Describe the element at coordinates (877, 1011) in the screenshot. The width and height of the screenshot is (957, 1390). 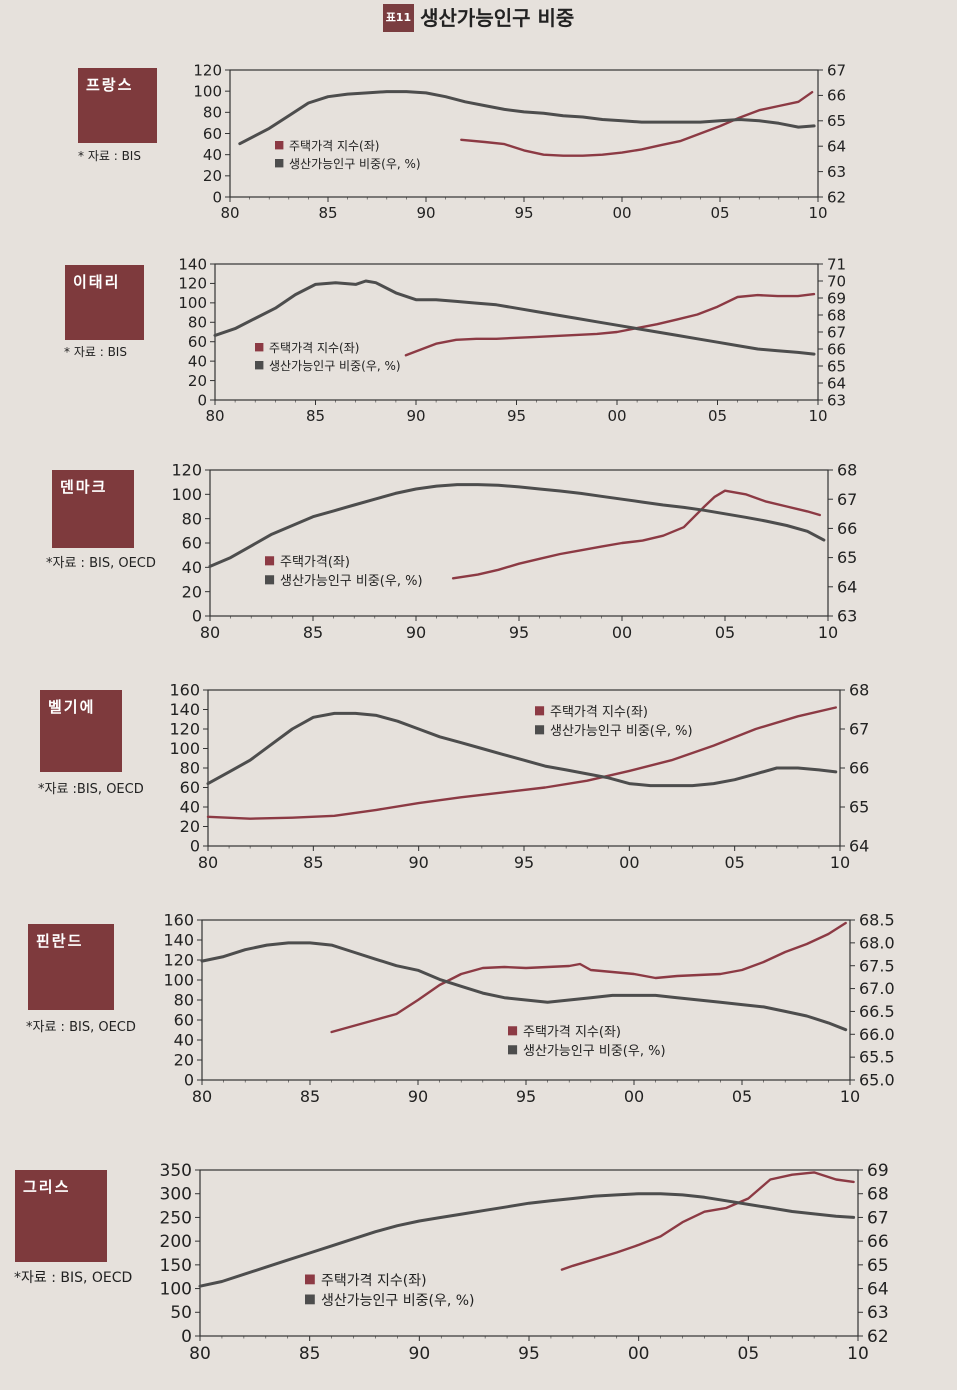
I see `y-right-tick-label: 66.5` at that location.